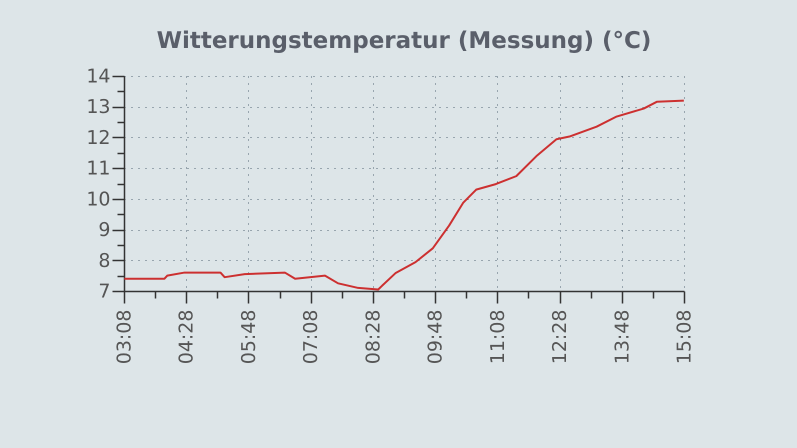  Describe the element at coordinates (104, 291) in the screenshot. I see `y-tick-label: 7` at that location.